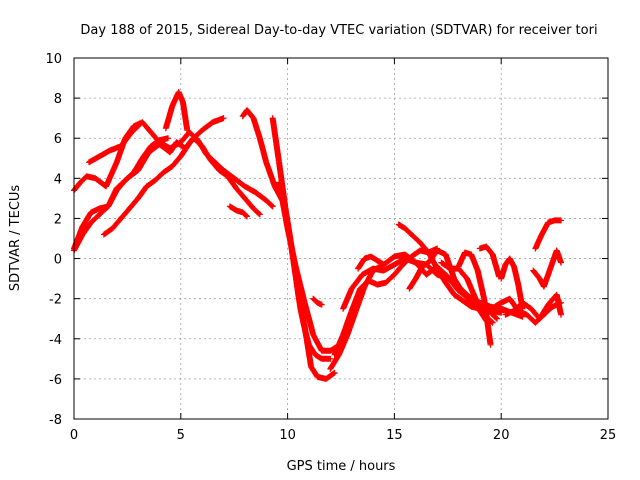 This screenshot has height=480, width=640. I want to click on y-tick-labels: -8 -6 -4 -2 0 2 4 6 8 10, so click(53, 240).